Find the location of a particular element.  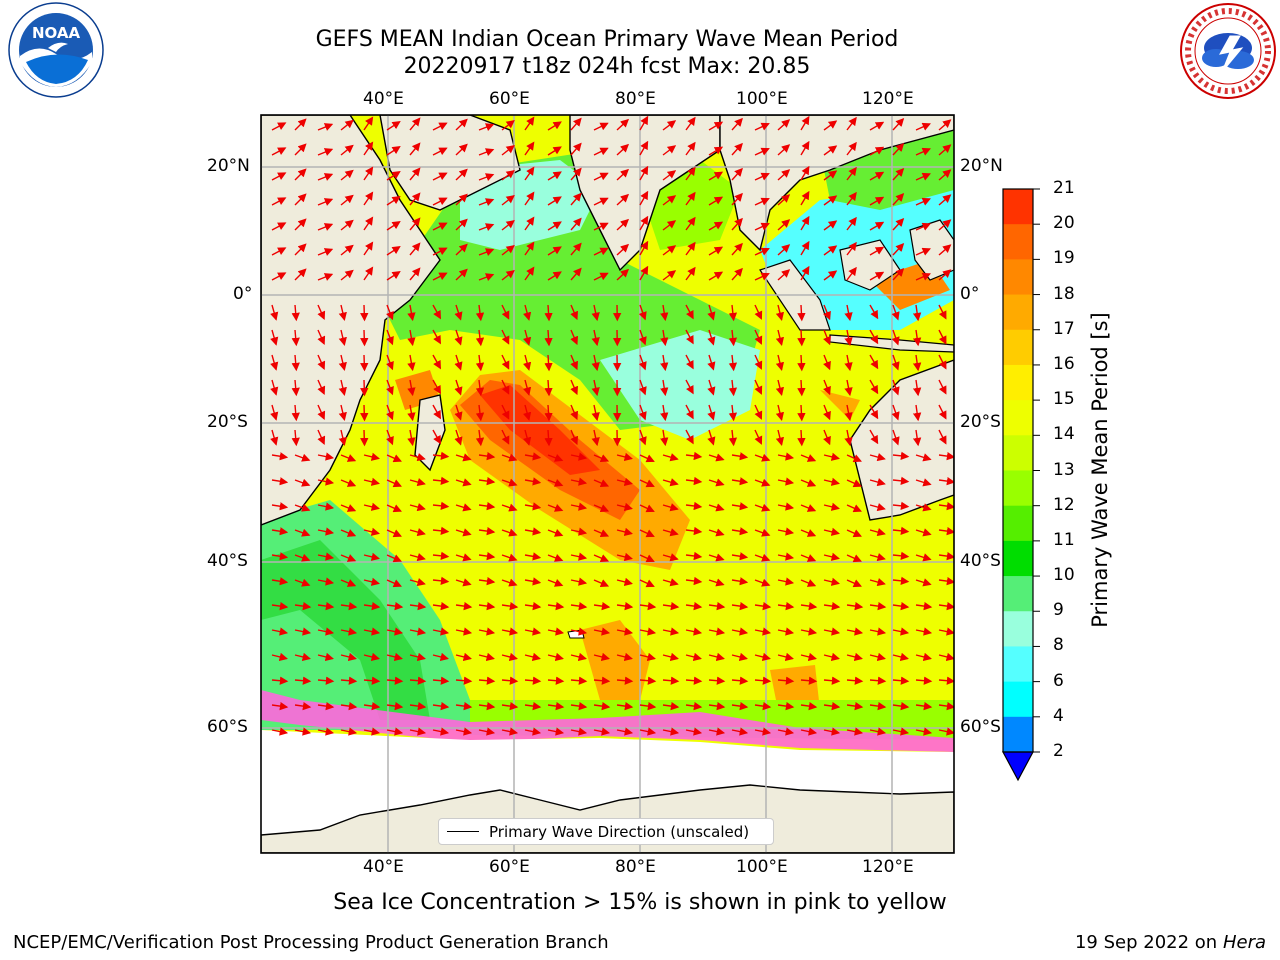

lat-label-left: 0° is located at coordinates (243, 294).